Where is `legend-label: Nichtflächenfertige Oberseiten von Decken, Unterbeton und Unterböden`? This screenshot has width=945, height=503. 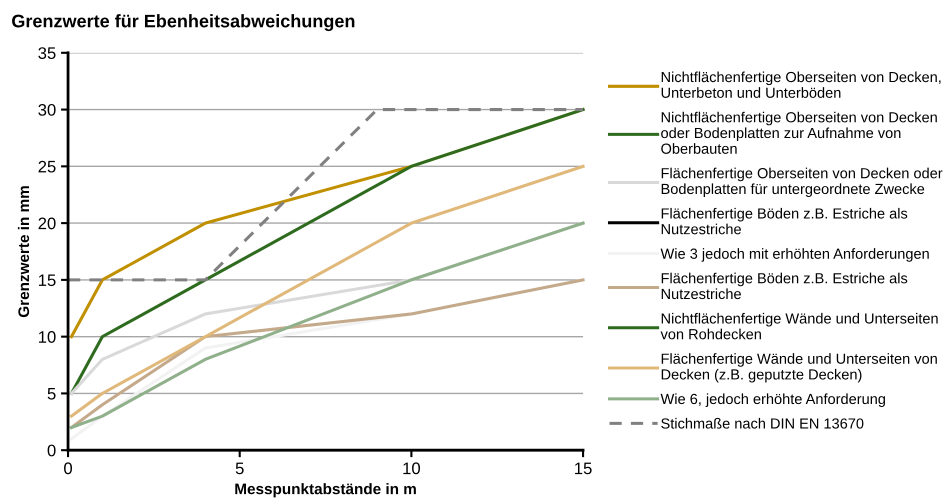
legend-label: Nichtflächenfertige Oberseiten von Decken, Unterbeton und Unterböden is located at coordinates (801, 84).